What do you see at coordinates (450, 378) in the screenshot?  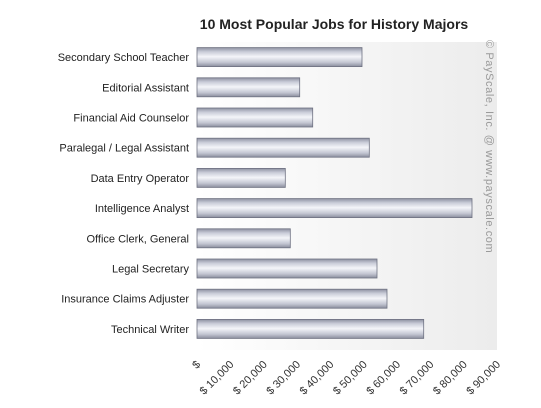 I see `x-tick-label: $ 80,000` at bounding box center [450, 378].